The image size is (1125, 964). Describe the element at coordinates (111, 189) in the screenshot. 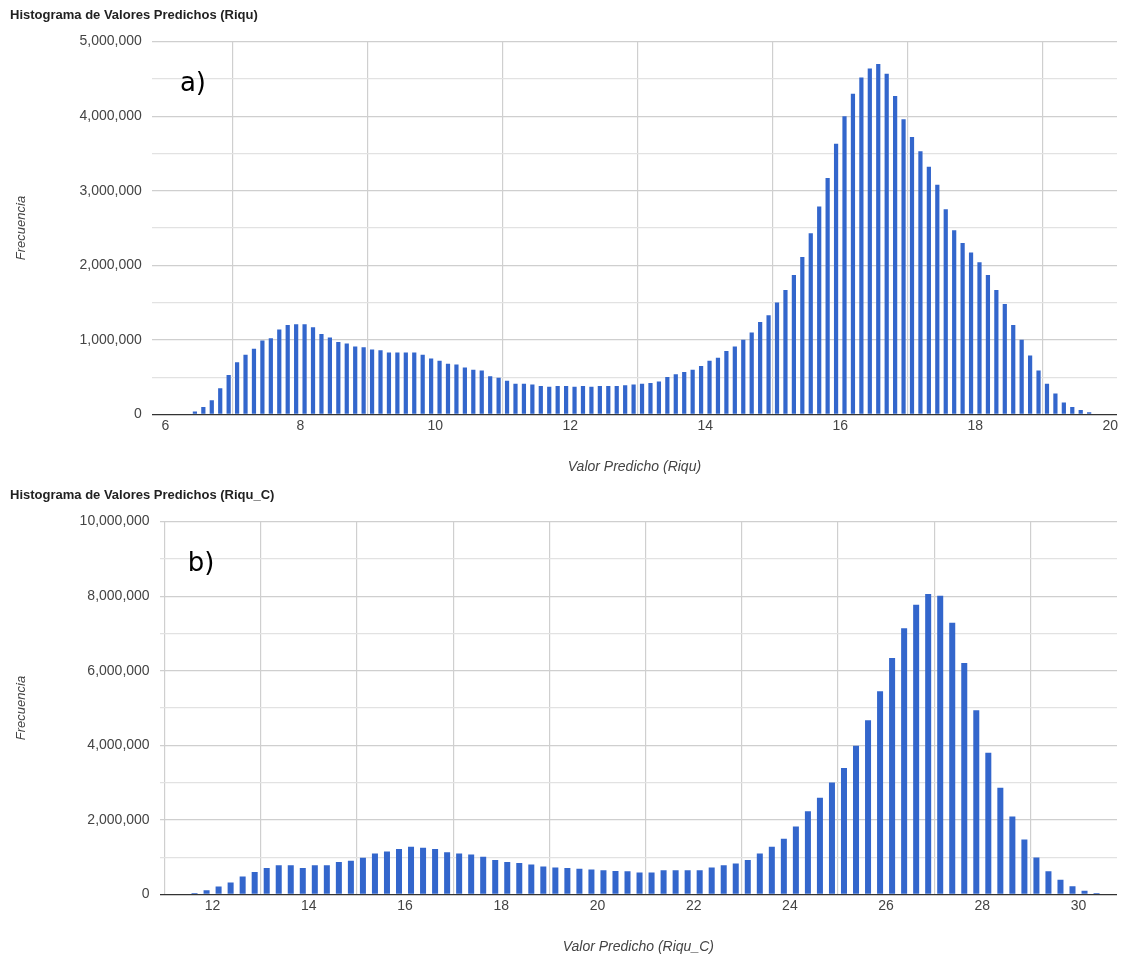

I see `y-tick-label: 3,000,000` at that location.